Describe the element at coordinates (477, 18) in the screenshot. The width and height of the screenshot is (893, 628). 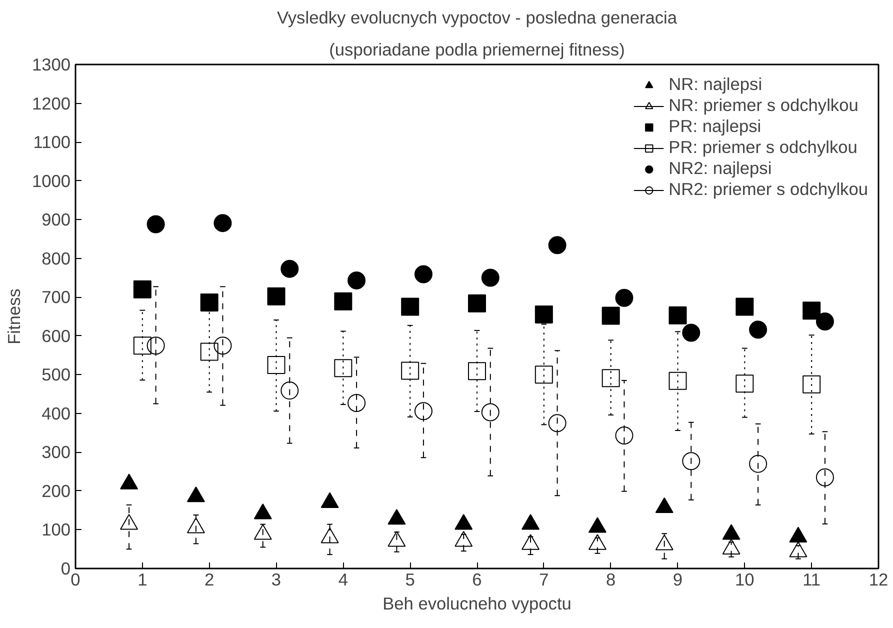
I see `chart-title: Vysledky evolucnych vypoctov - posledna generacia` at that location.